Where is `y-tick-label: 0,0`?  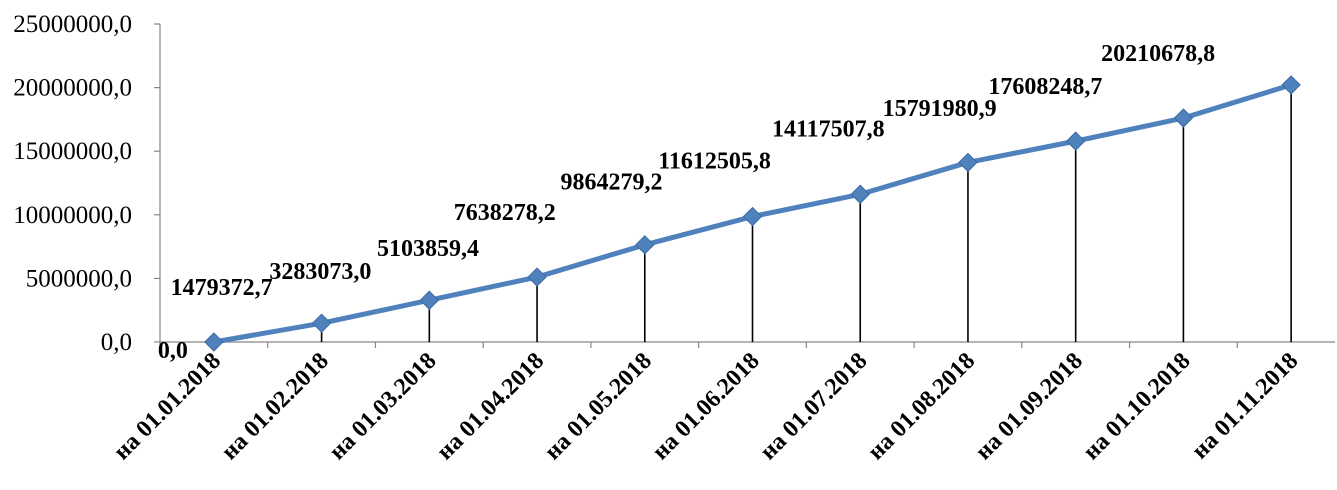
y-tick-label: 0,0 is located at coordinates (116, 342).